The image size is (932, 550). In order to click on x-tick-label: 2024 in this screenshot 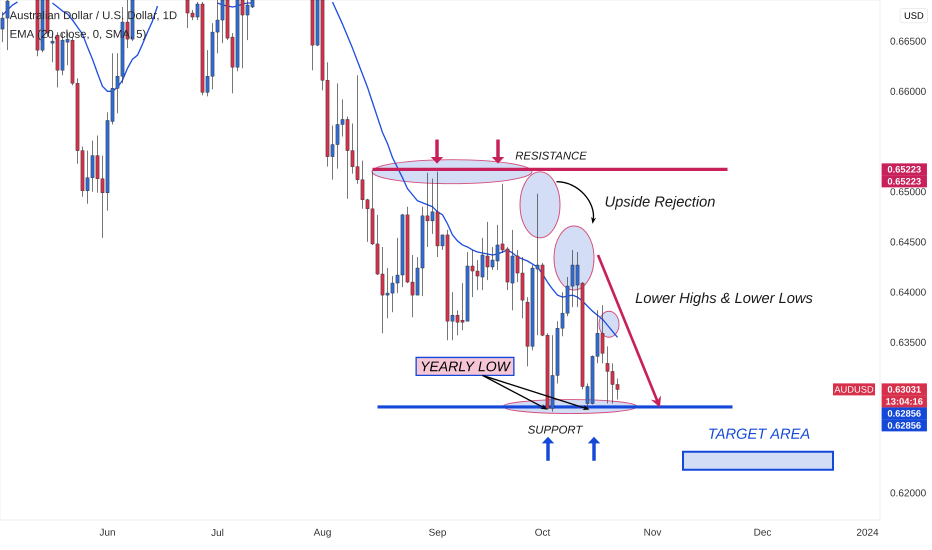, I will do `click(867, 532)`.